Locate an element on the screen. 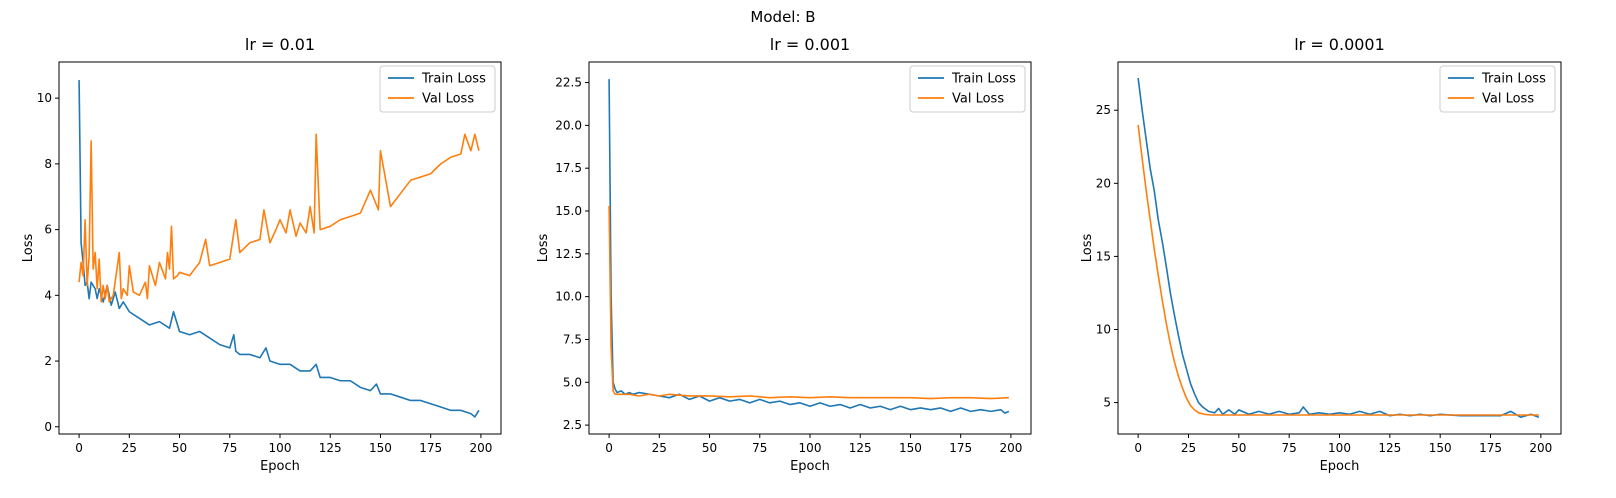 The height and width of the screenshot is (498, 1616). y-tick-label: 12.5 is located at coordinates (568, 254).